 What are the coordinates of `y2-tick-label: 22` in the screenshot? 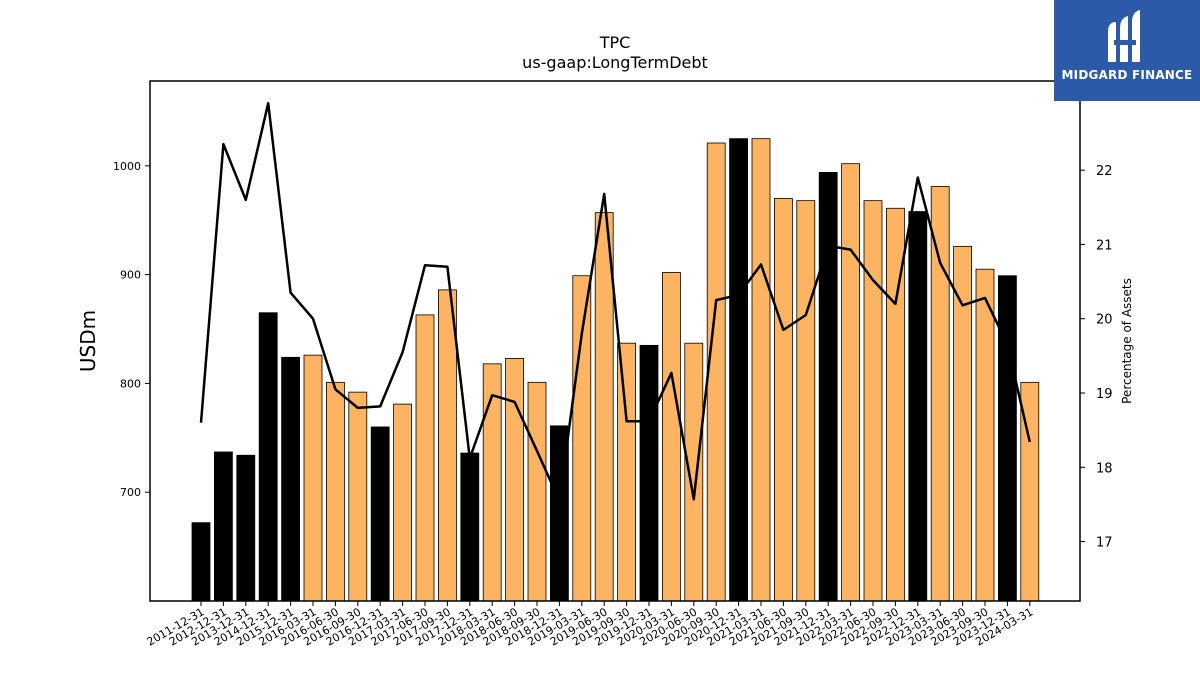 It's located at (1104, 171).